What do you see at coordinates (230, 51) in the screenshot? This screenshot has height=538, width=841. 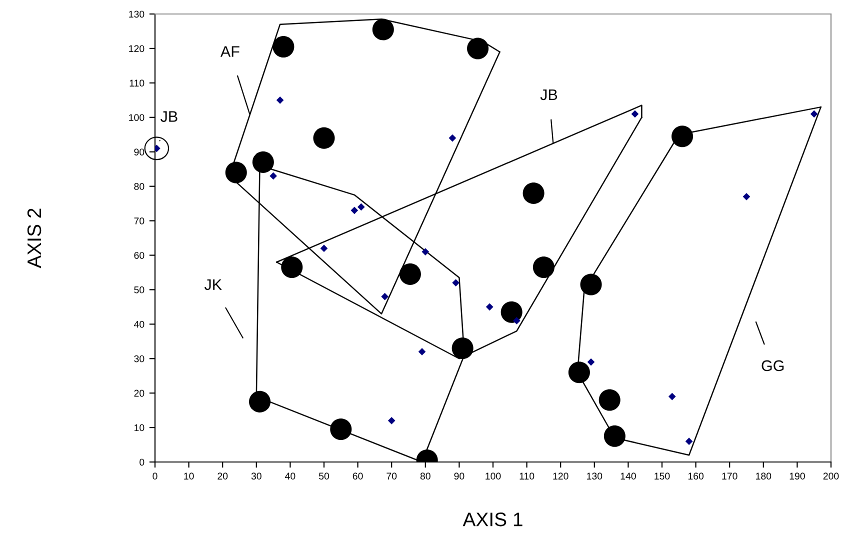 I see `annotation: AF` at bounding box center [230, 51].